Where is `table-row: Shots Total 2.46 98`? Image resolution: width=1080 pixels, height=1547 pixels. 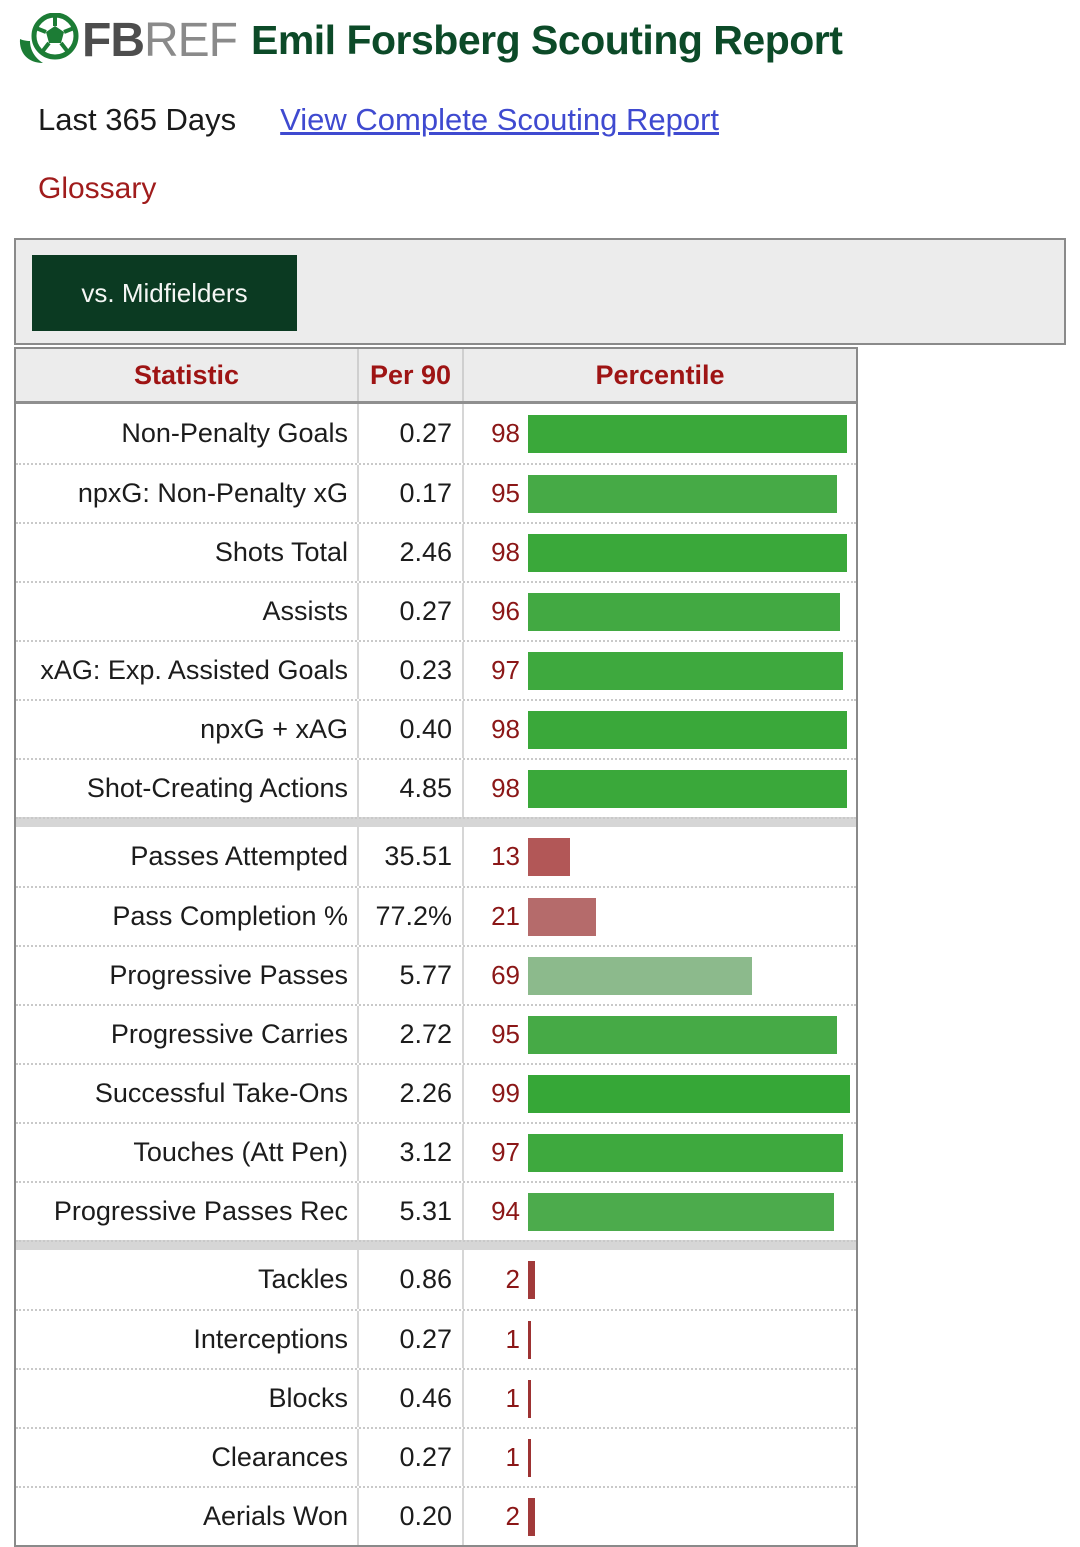
table-row: Shots Total 2.46 98 is located at coordinates (436, 551).